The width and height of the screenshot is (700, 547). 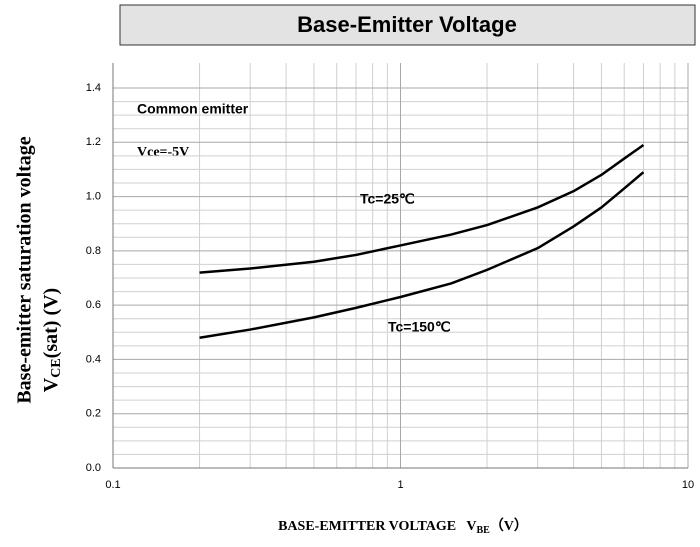 I want to click on title-box, so click(x=407, y=25).